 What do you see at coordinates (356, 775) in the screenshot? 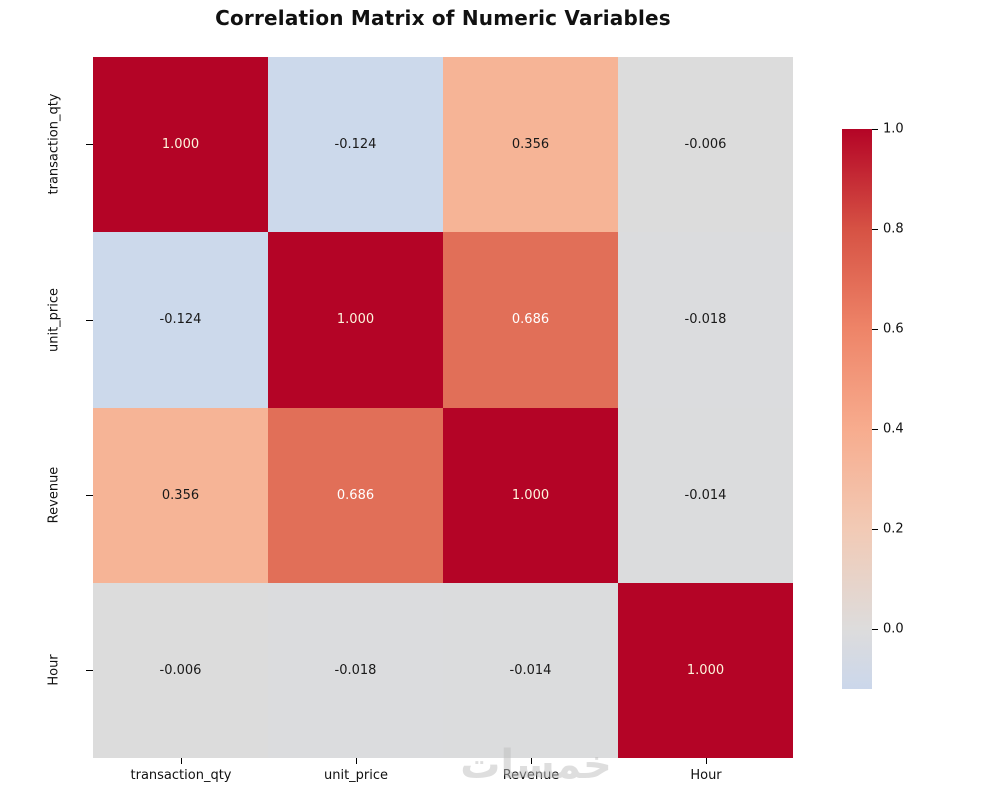
I see `x-axis-label-unit-price: unit_price` at bounding box center [356, 775].